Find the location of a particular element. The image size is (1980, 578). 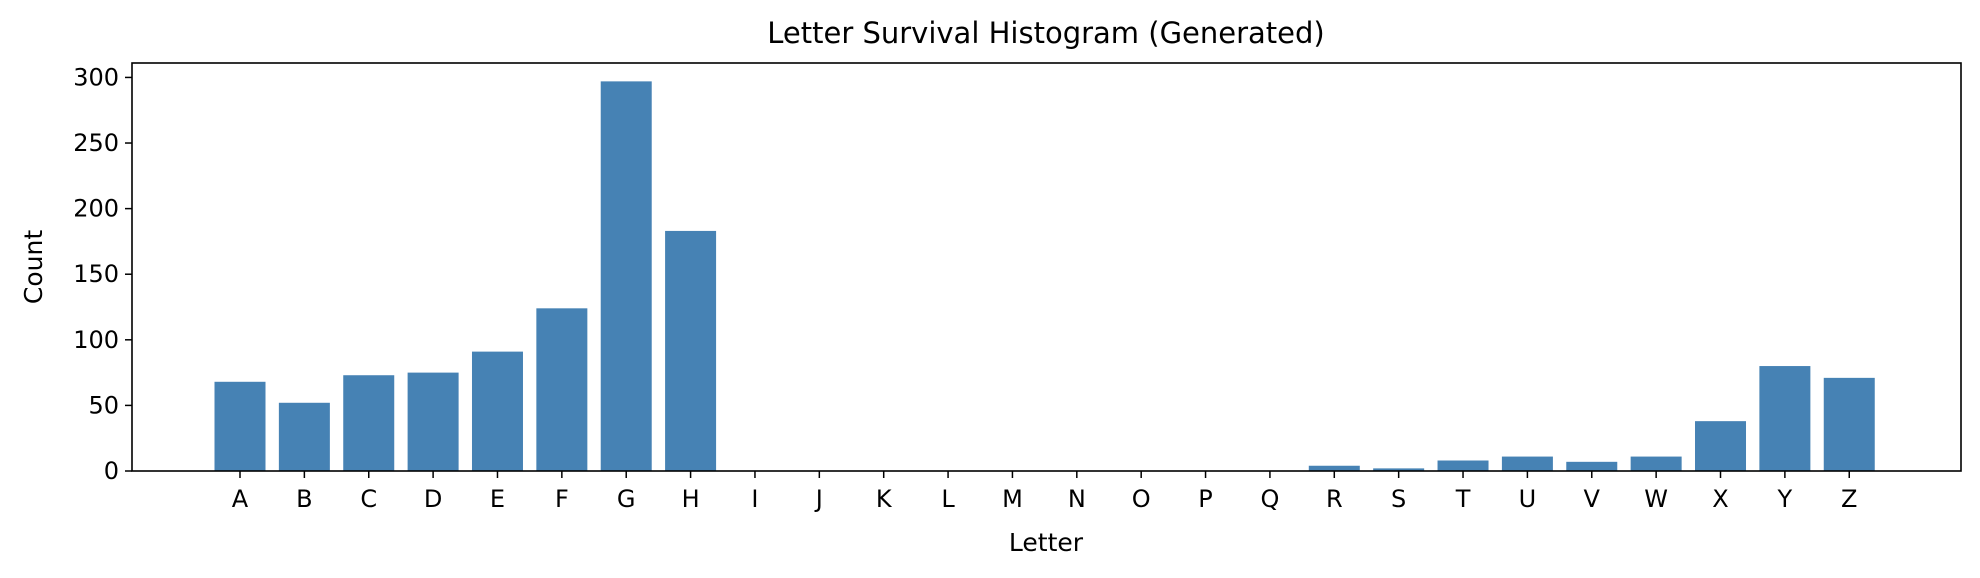

bar-z is located at coordinates (1849, 424).